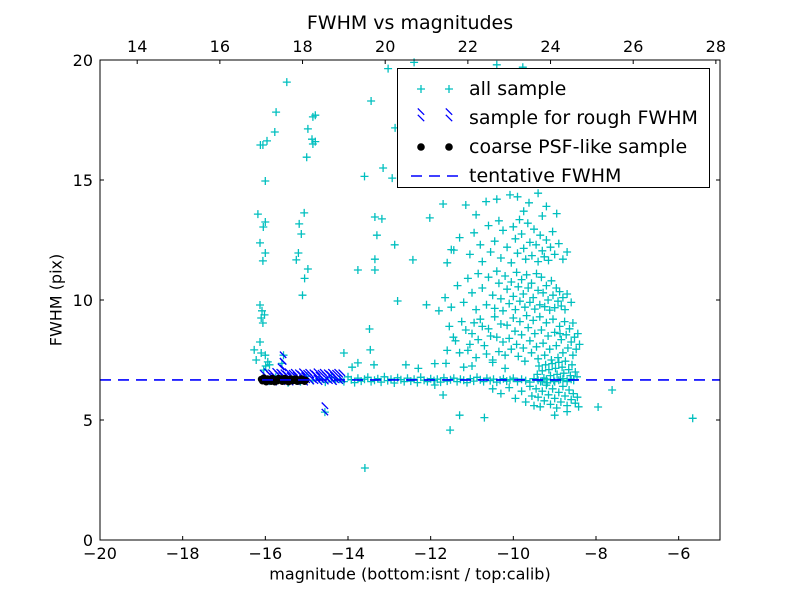  What do you see at coordinates (578, 146) in the screenshot?
I see `legend-label: coarse PSF-like sample` at bounding box center [578, 146].